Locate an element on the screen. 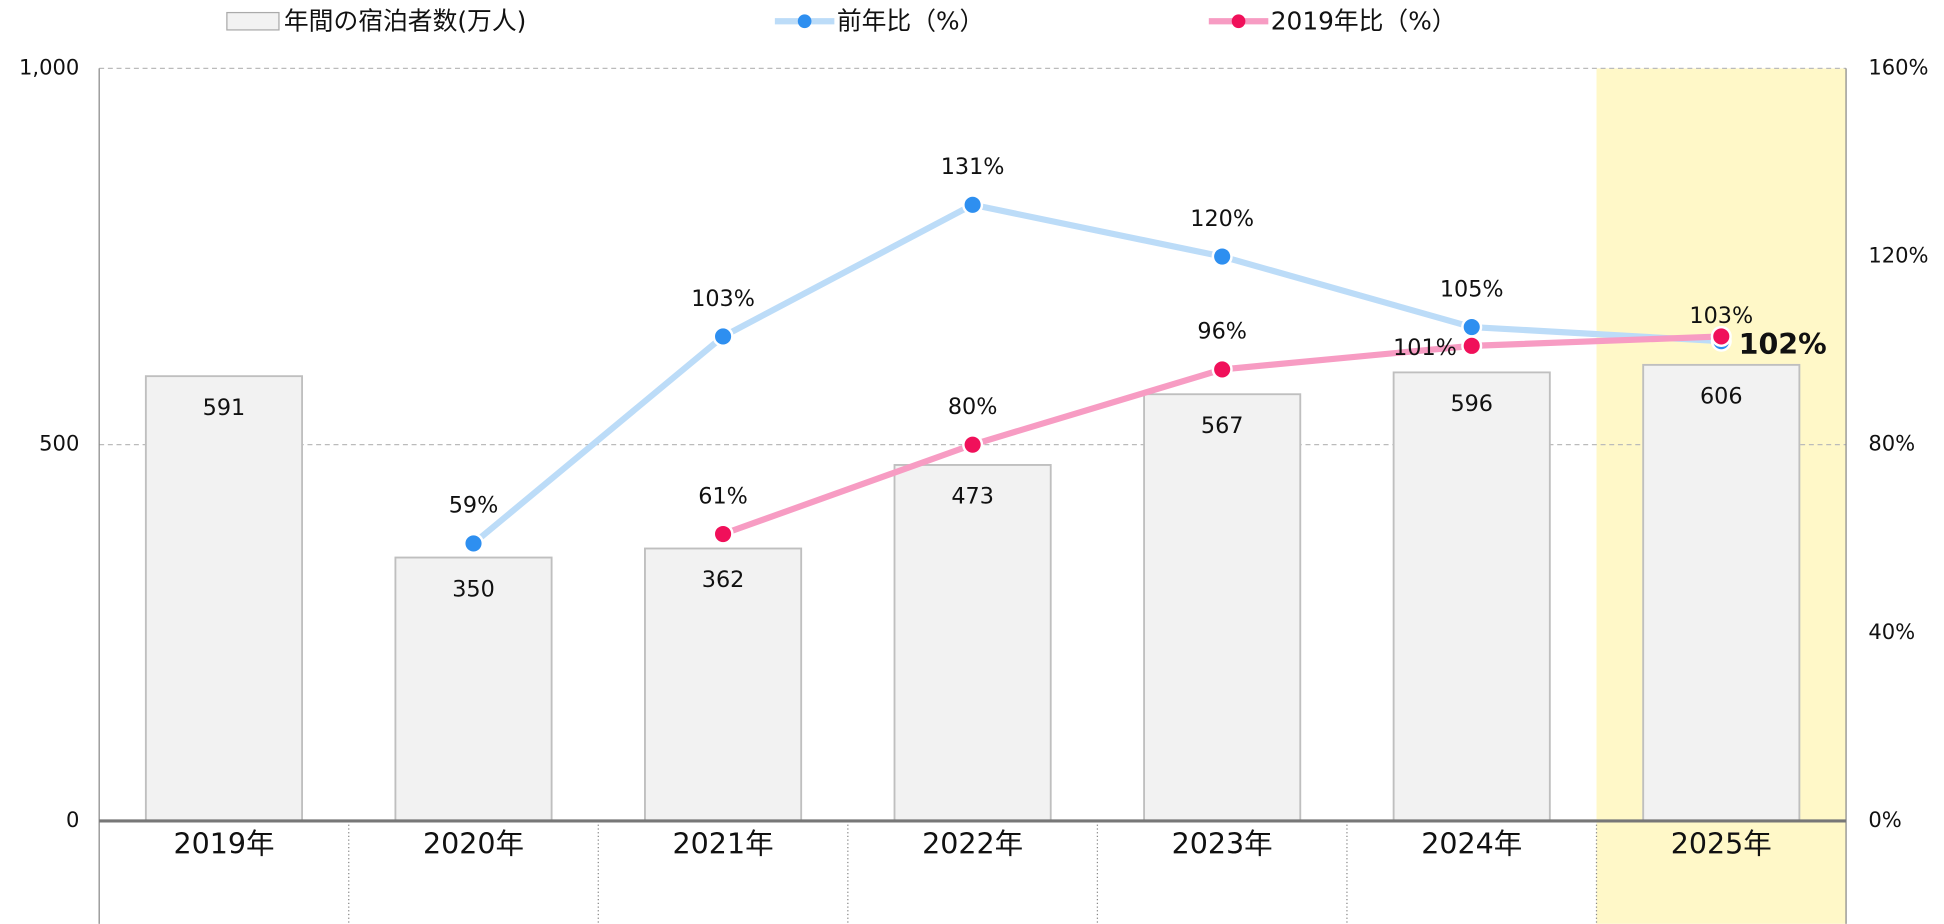 The height and width of the screenshot is (924, 1944). x-tick-label: 2020年 is located at coordinates (473, 844).